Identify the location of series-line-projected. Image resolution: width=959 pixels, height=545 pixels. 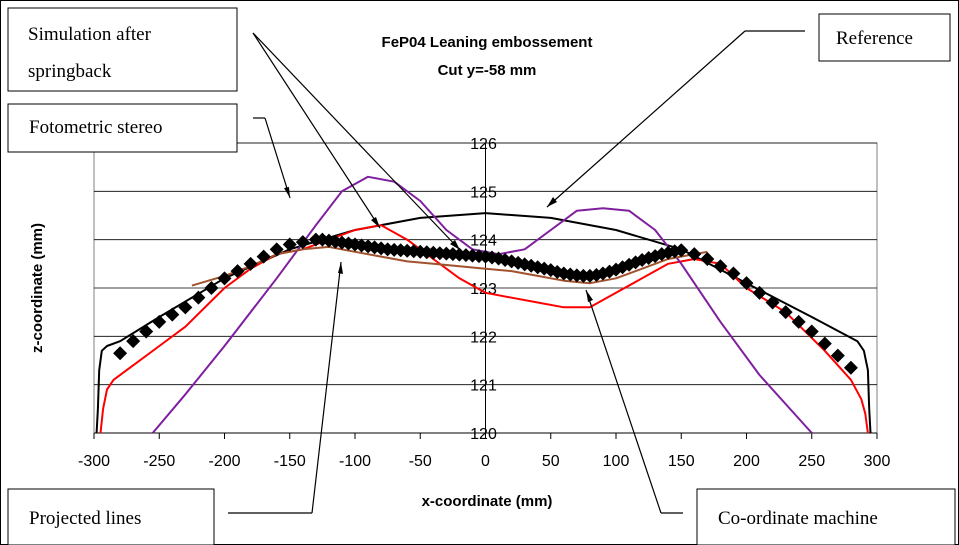
(449, 266).